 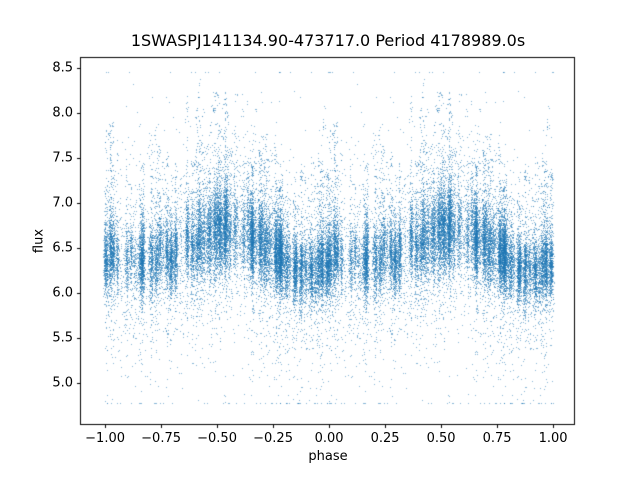 What do you see at coordinates (105, 438) in the screenshot?
I see `x-tick-label: −1.00` at bounding box center [105, 438].